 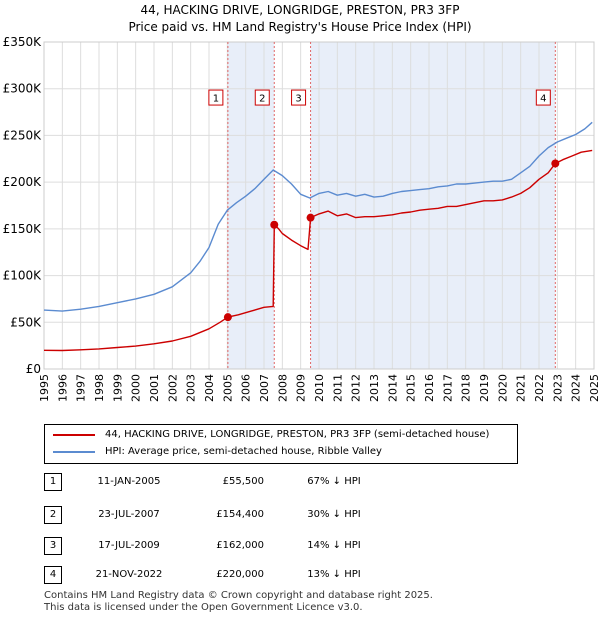 What do you see at coordinates (334, 574) in the screenshot?
I see `transaction-hpi: 13% ↓ HPI` at bounding box center [334, 574].